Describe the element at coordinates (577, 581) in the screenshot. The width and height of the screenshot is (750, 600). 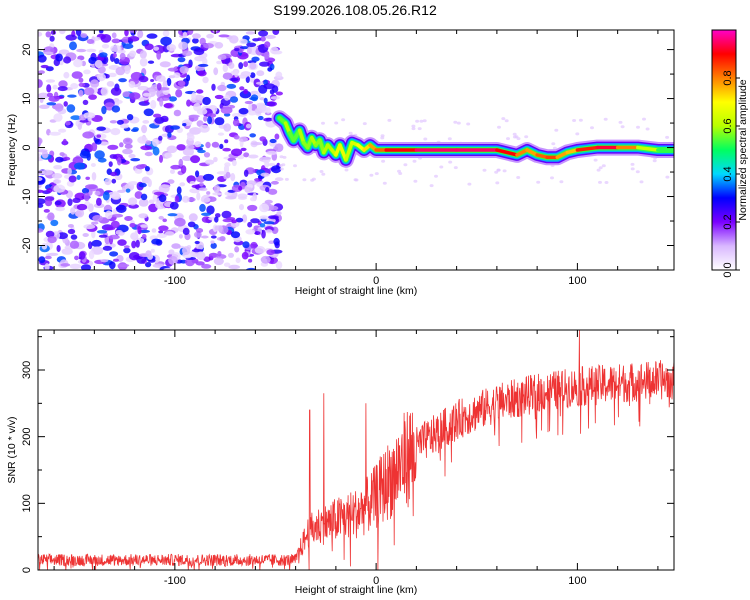
I see `snr-xtick-label: 100` at that location.